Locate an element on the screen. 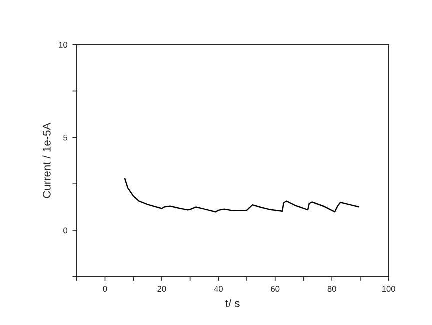 The width and height of the screenshot is (432, 325). x-tick-label: 100 is located at coordinates (389, 289).